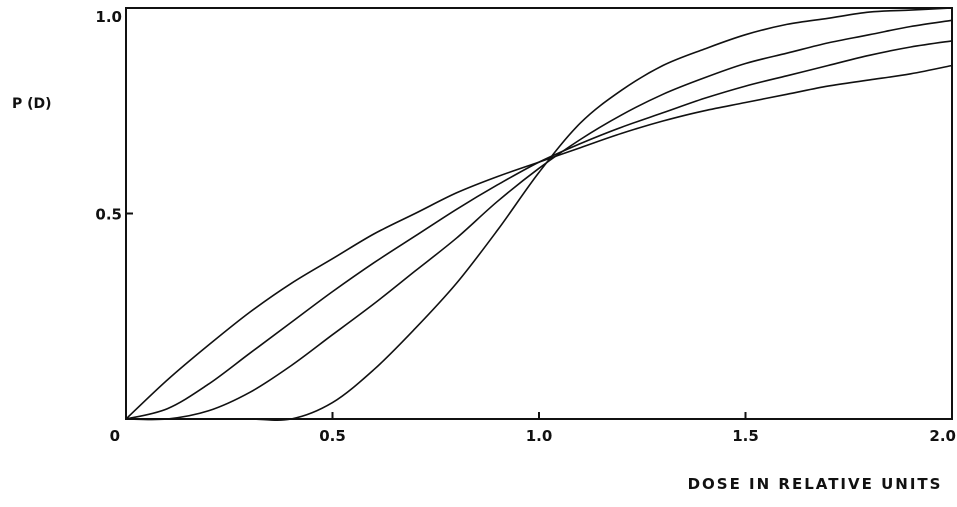 The width and height of the screenshot is (957, 507). Describe the element at coordinates (815, 484) in the screenshot. I see `x-axis-label: DOSE IN RELATIVE UNITS` at that location.